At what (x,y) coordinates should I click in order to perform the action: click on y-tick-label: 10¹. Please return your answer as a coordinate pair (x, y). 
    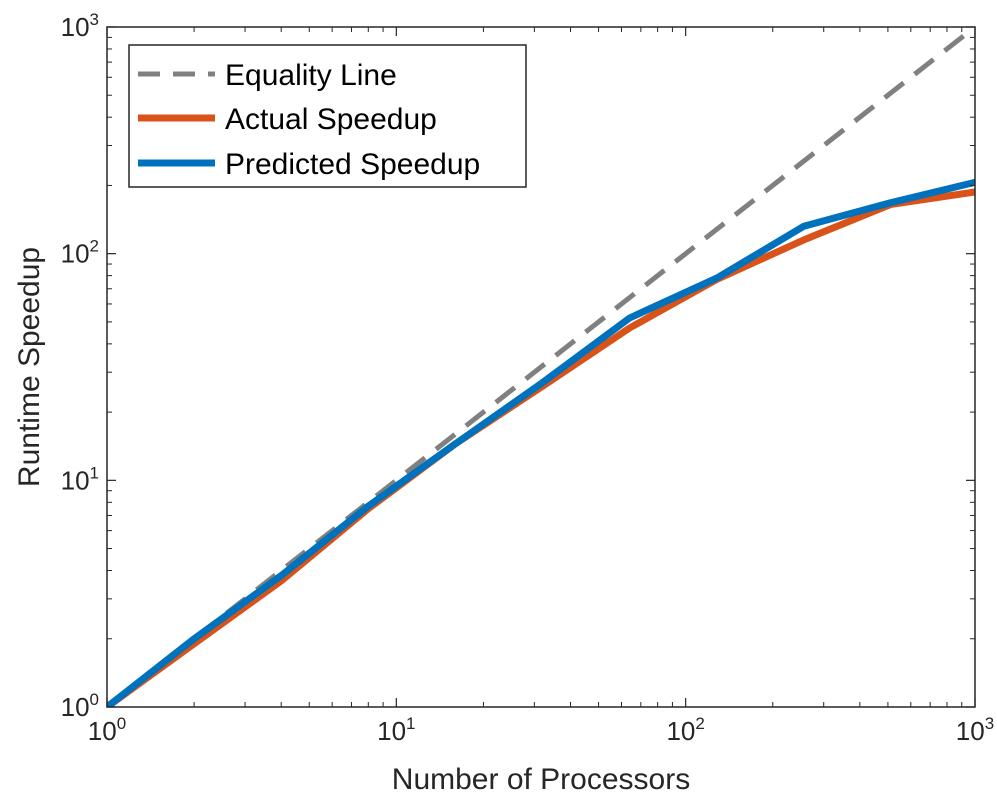
    Looking at the image, I should click on (80, 479).